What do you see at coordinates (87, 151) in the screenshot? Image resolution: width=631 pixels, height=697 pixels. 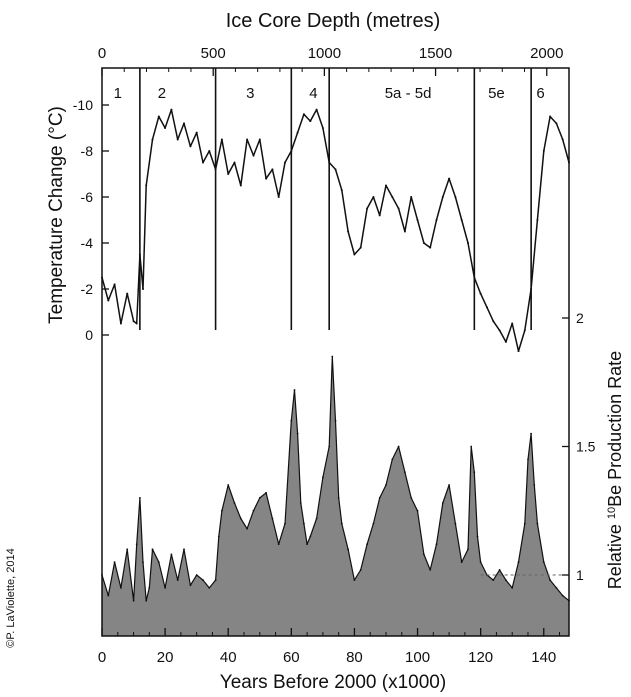 I see `left-y-axis-tick-label: -8` at bounding box center [87, 151].